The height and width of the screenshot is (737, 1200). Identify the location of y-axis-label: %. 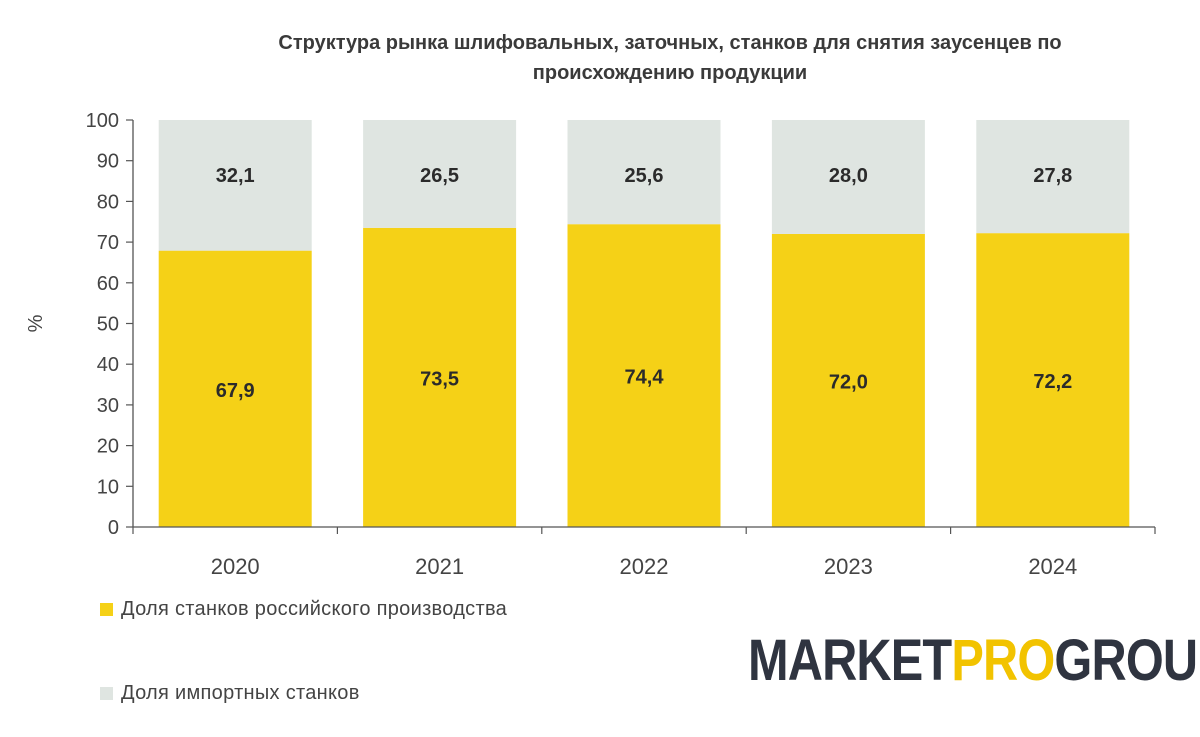
(36, 323).